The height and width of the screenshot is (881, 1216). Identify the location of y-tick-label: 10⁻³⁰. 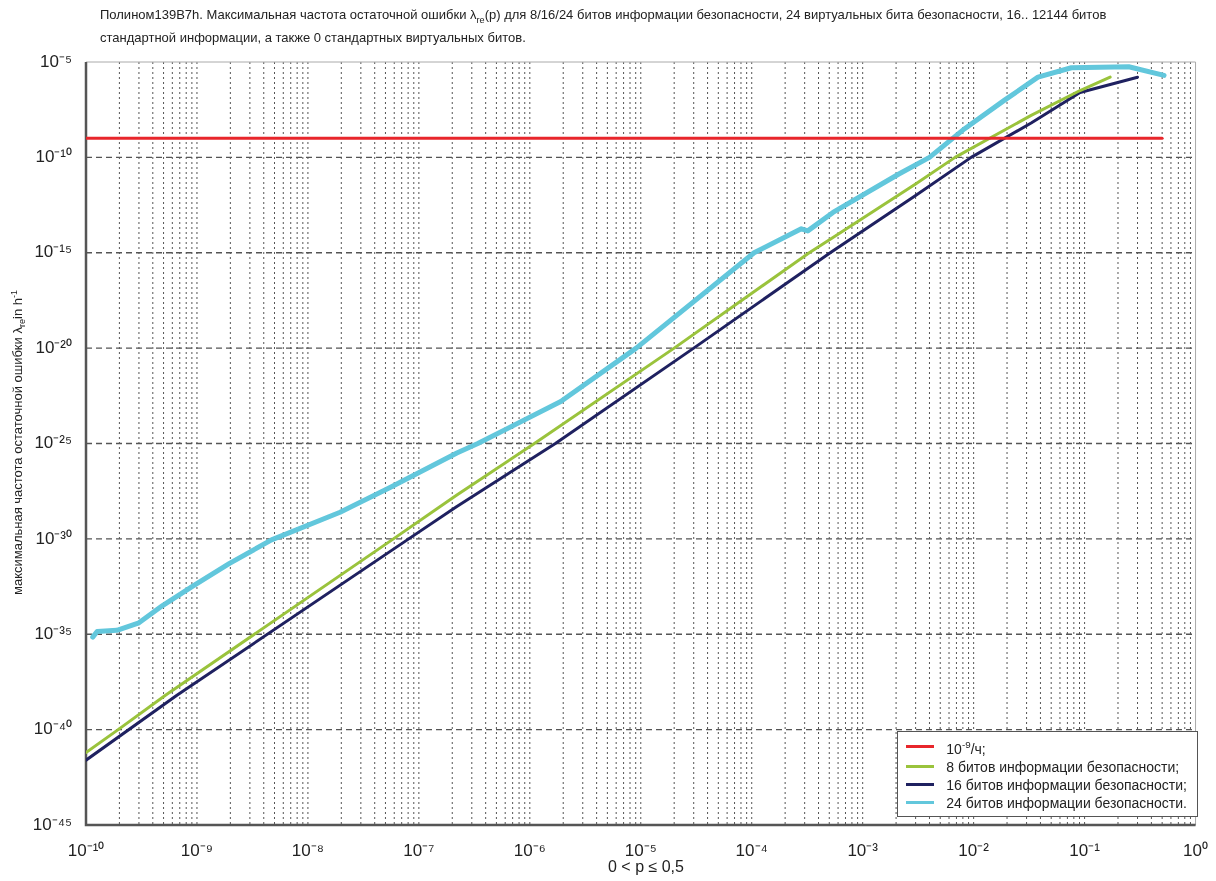
(53, 538).